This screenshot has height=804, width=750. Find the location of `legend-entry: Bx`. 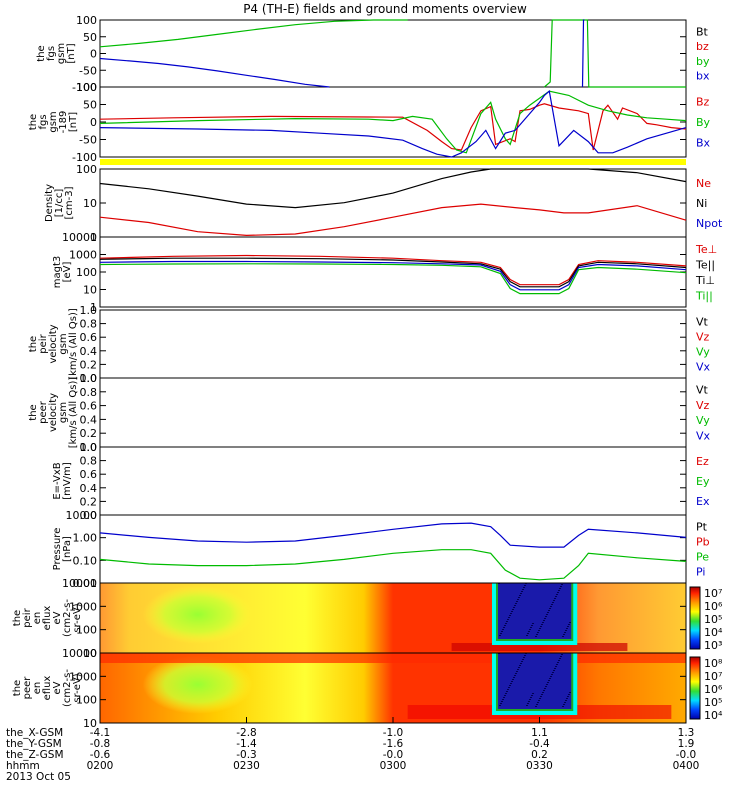

legend-entry: Bx is located at coordinates (703, 143).